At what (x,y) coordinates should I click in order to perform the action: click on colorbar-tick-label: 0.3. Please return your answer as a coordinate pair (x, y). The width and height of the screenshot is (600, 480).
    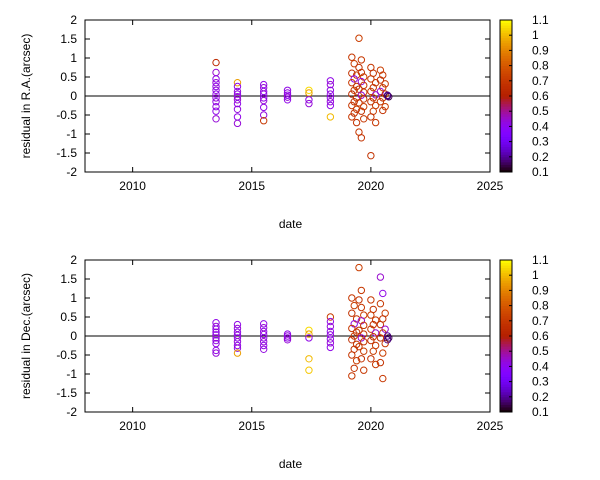
    Looking at the image, I should click on (540, 382).